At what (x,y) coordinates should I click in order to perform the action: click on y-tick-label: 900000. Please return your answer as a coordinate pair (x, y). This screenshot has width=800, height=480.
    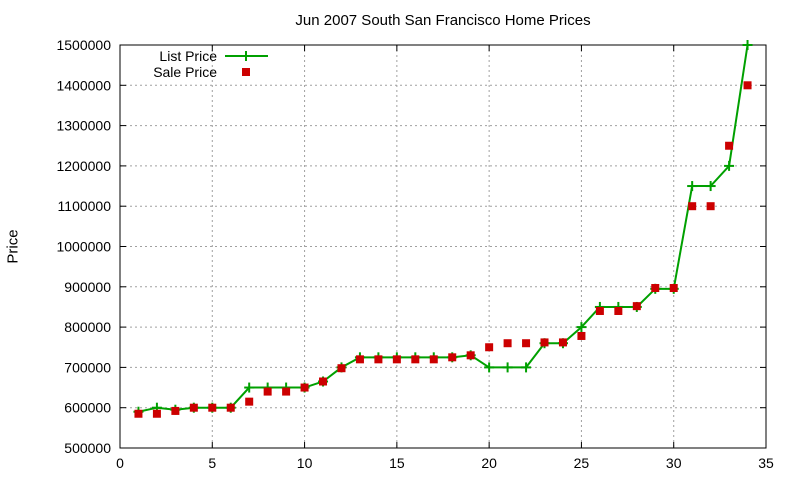
    Looking at the image, I should click on (87, 287).